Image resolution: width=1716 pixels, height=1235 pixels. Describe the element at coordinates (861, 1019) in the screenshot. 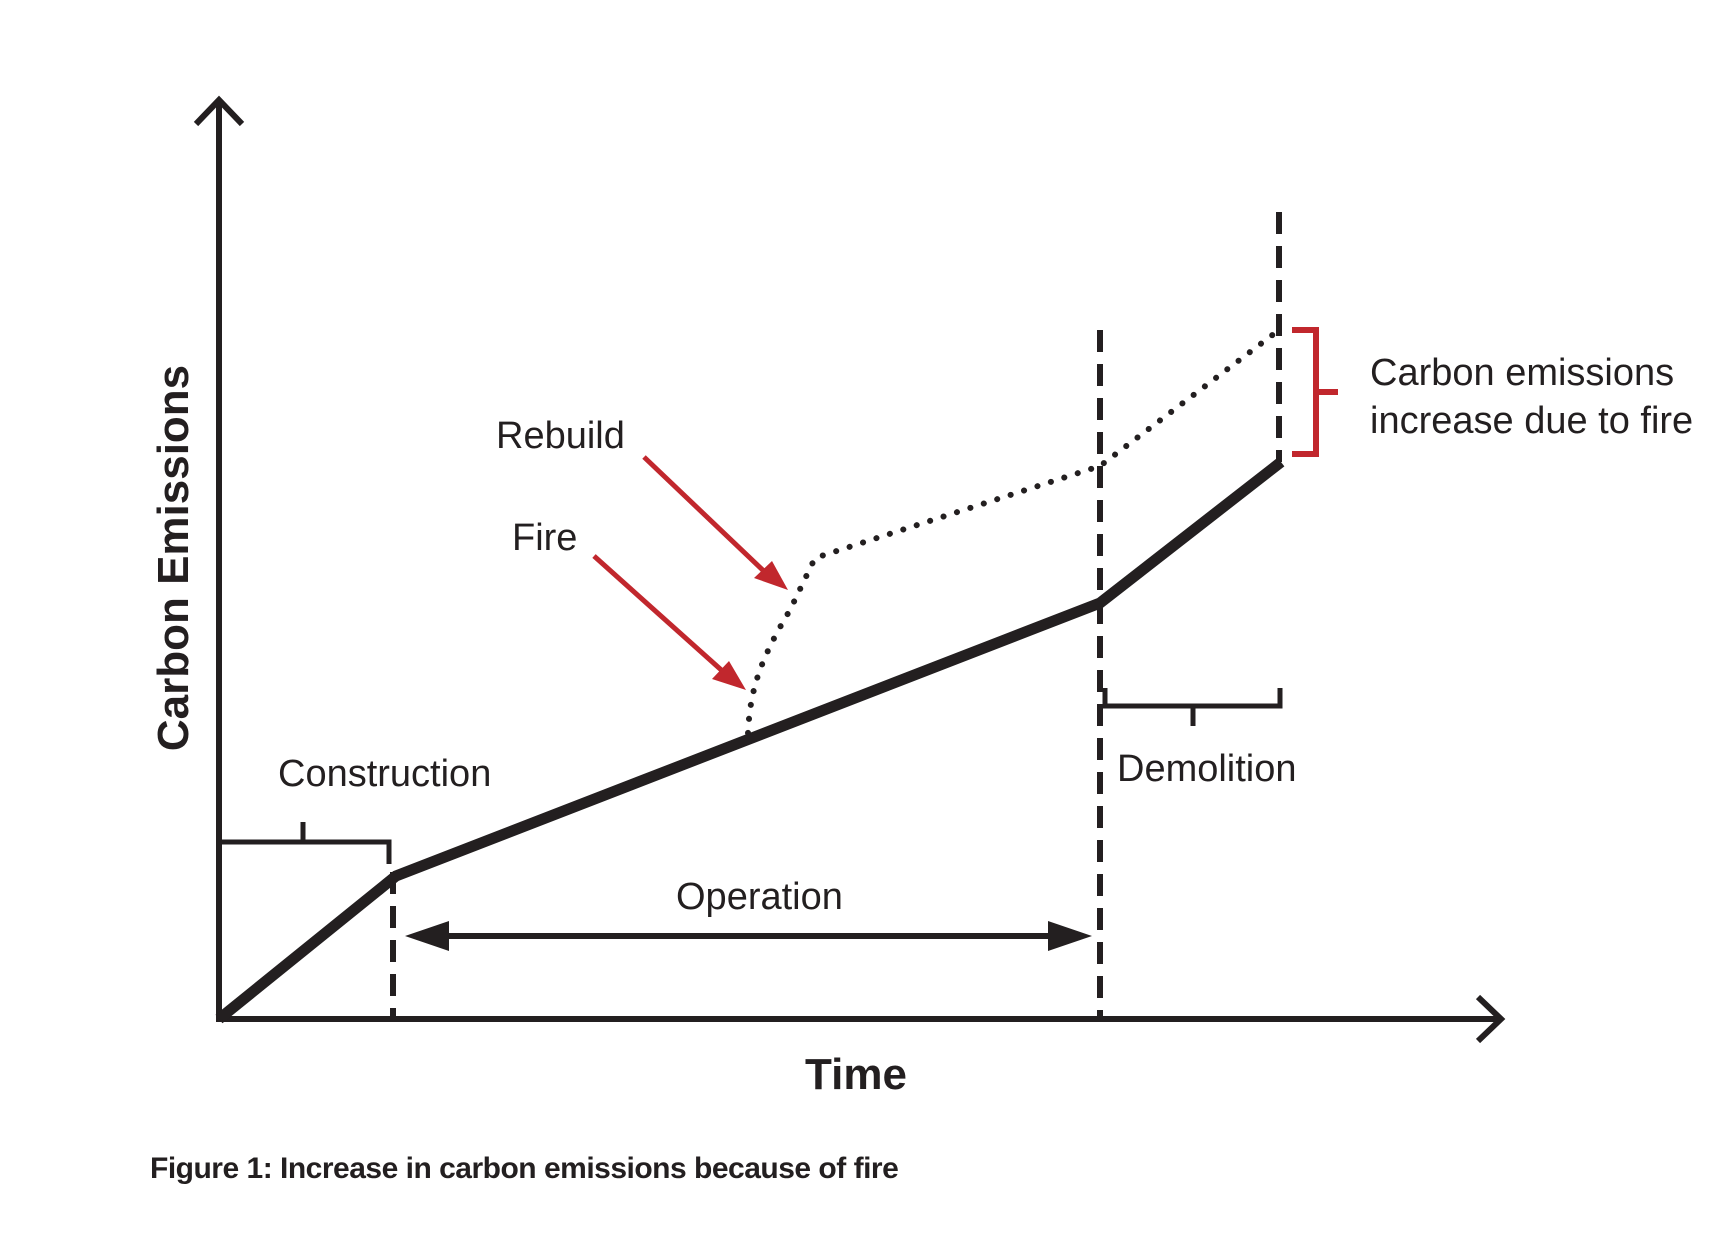

I see `x-axis` at that location.